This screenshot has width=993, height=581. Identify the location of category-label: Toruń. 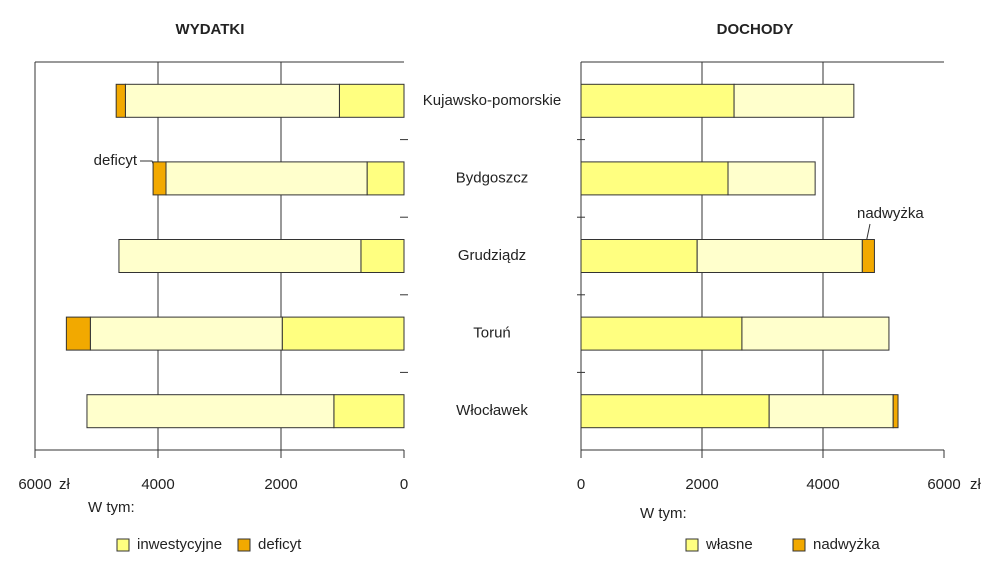
(492, 333).